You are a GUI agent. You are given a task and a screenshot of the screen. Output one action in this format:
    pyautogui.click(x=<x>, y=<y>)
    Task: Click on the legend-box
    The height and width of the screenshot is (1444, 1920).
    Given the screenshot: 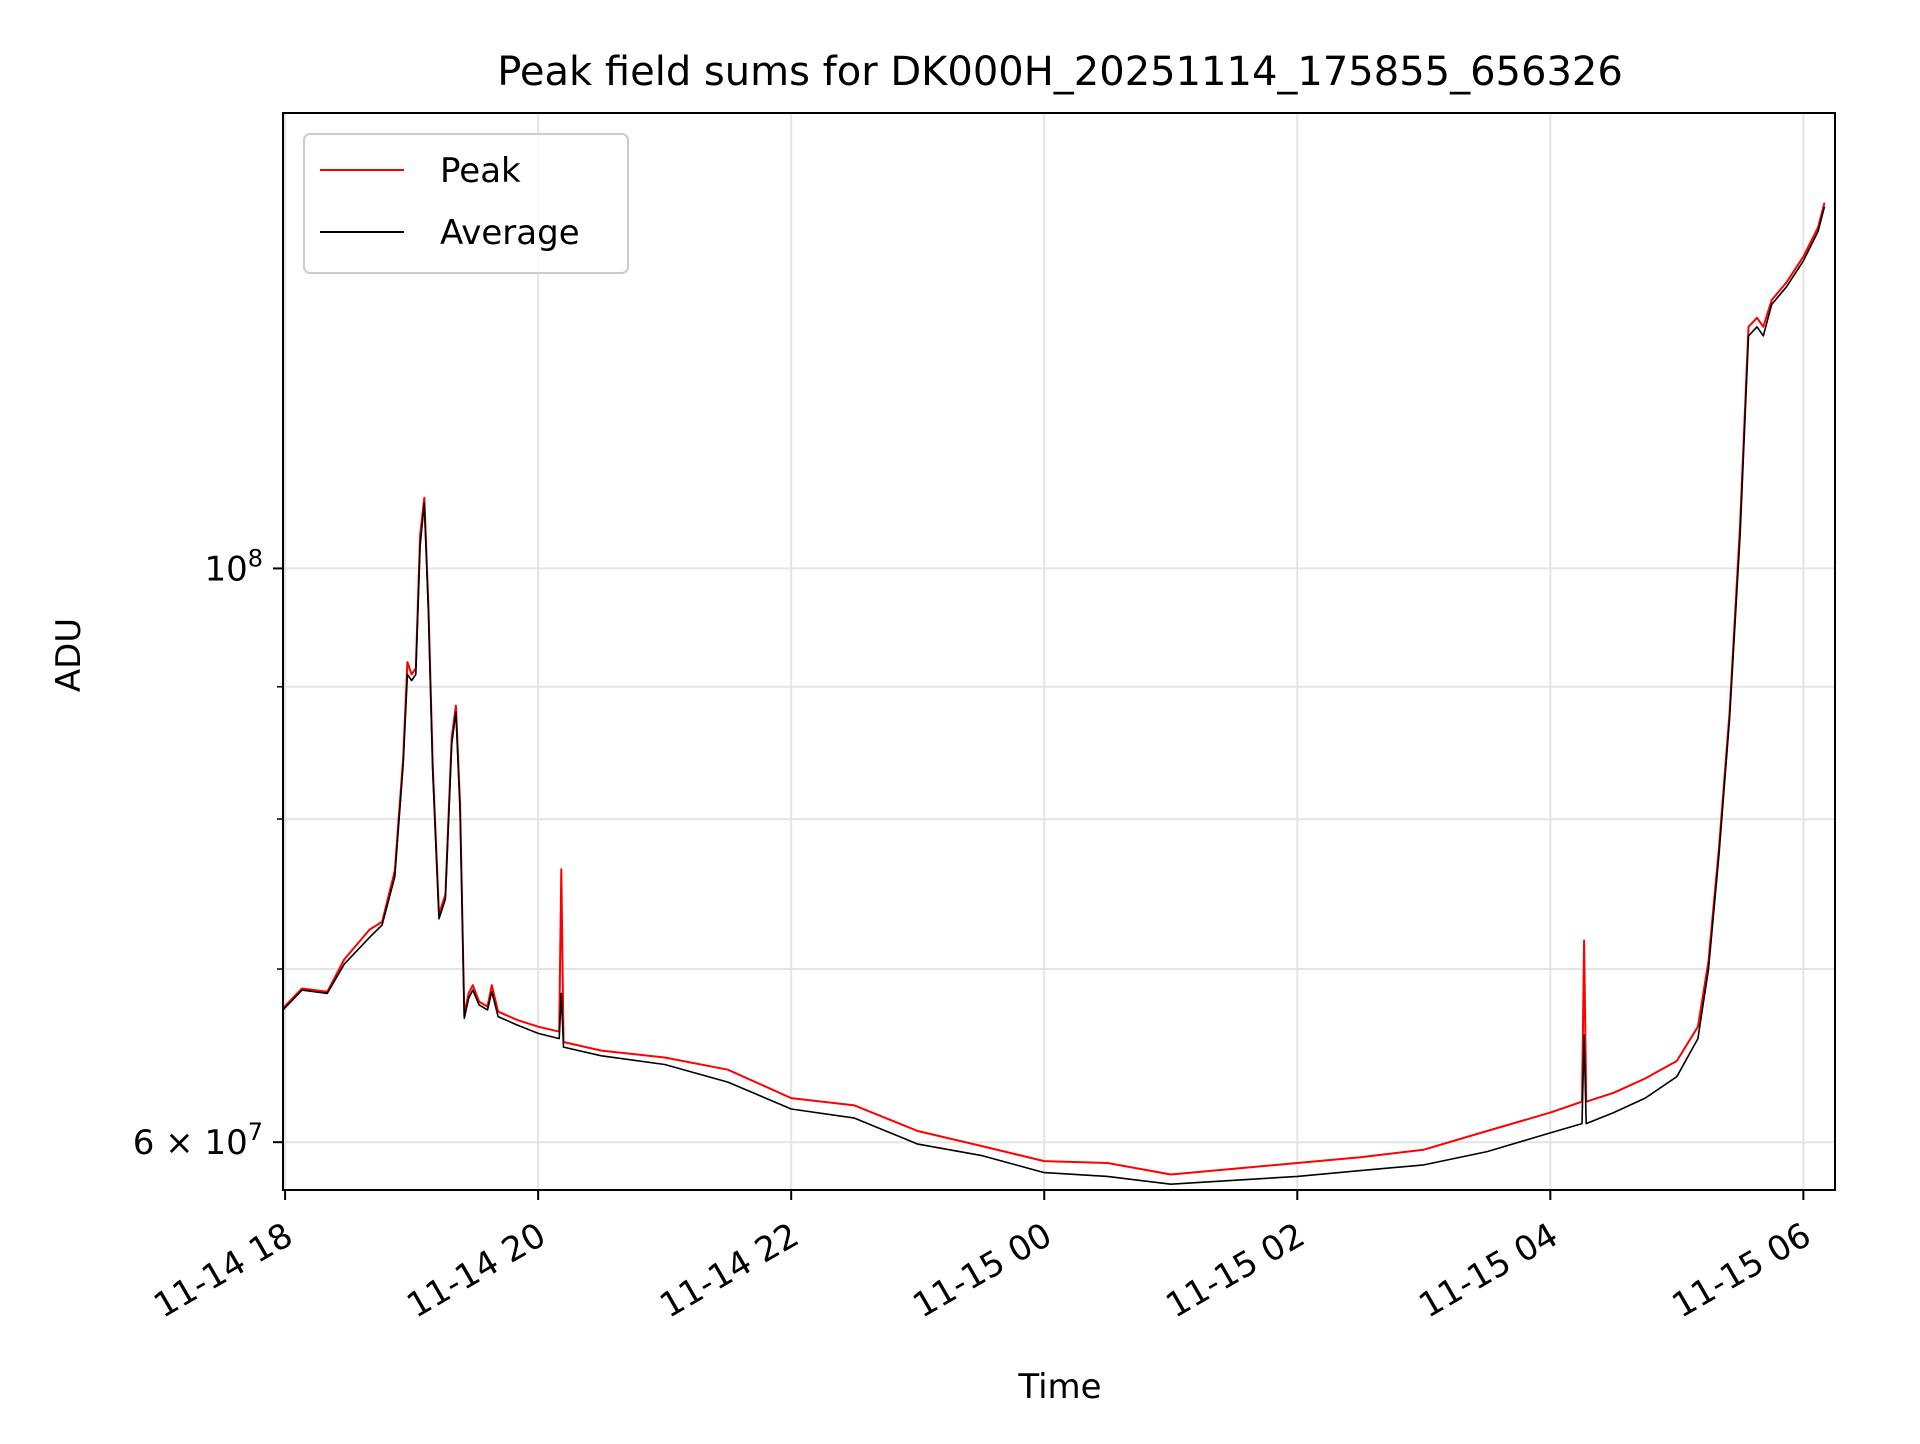 What is the action you would take?
    pyautogui.click(x=466, y=203)
    